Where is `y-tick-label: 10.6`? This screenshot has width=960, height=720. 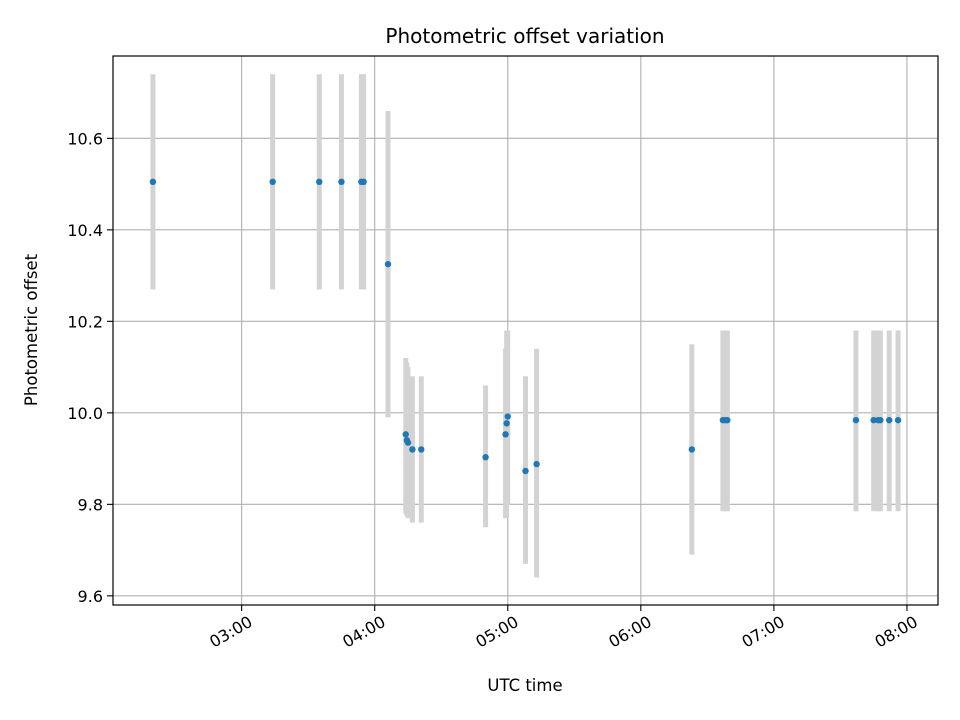 y-tick-label: 10.6 is located at coordinates (85, 138).